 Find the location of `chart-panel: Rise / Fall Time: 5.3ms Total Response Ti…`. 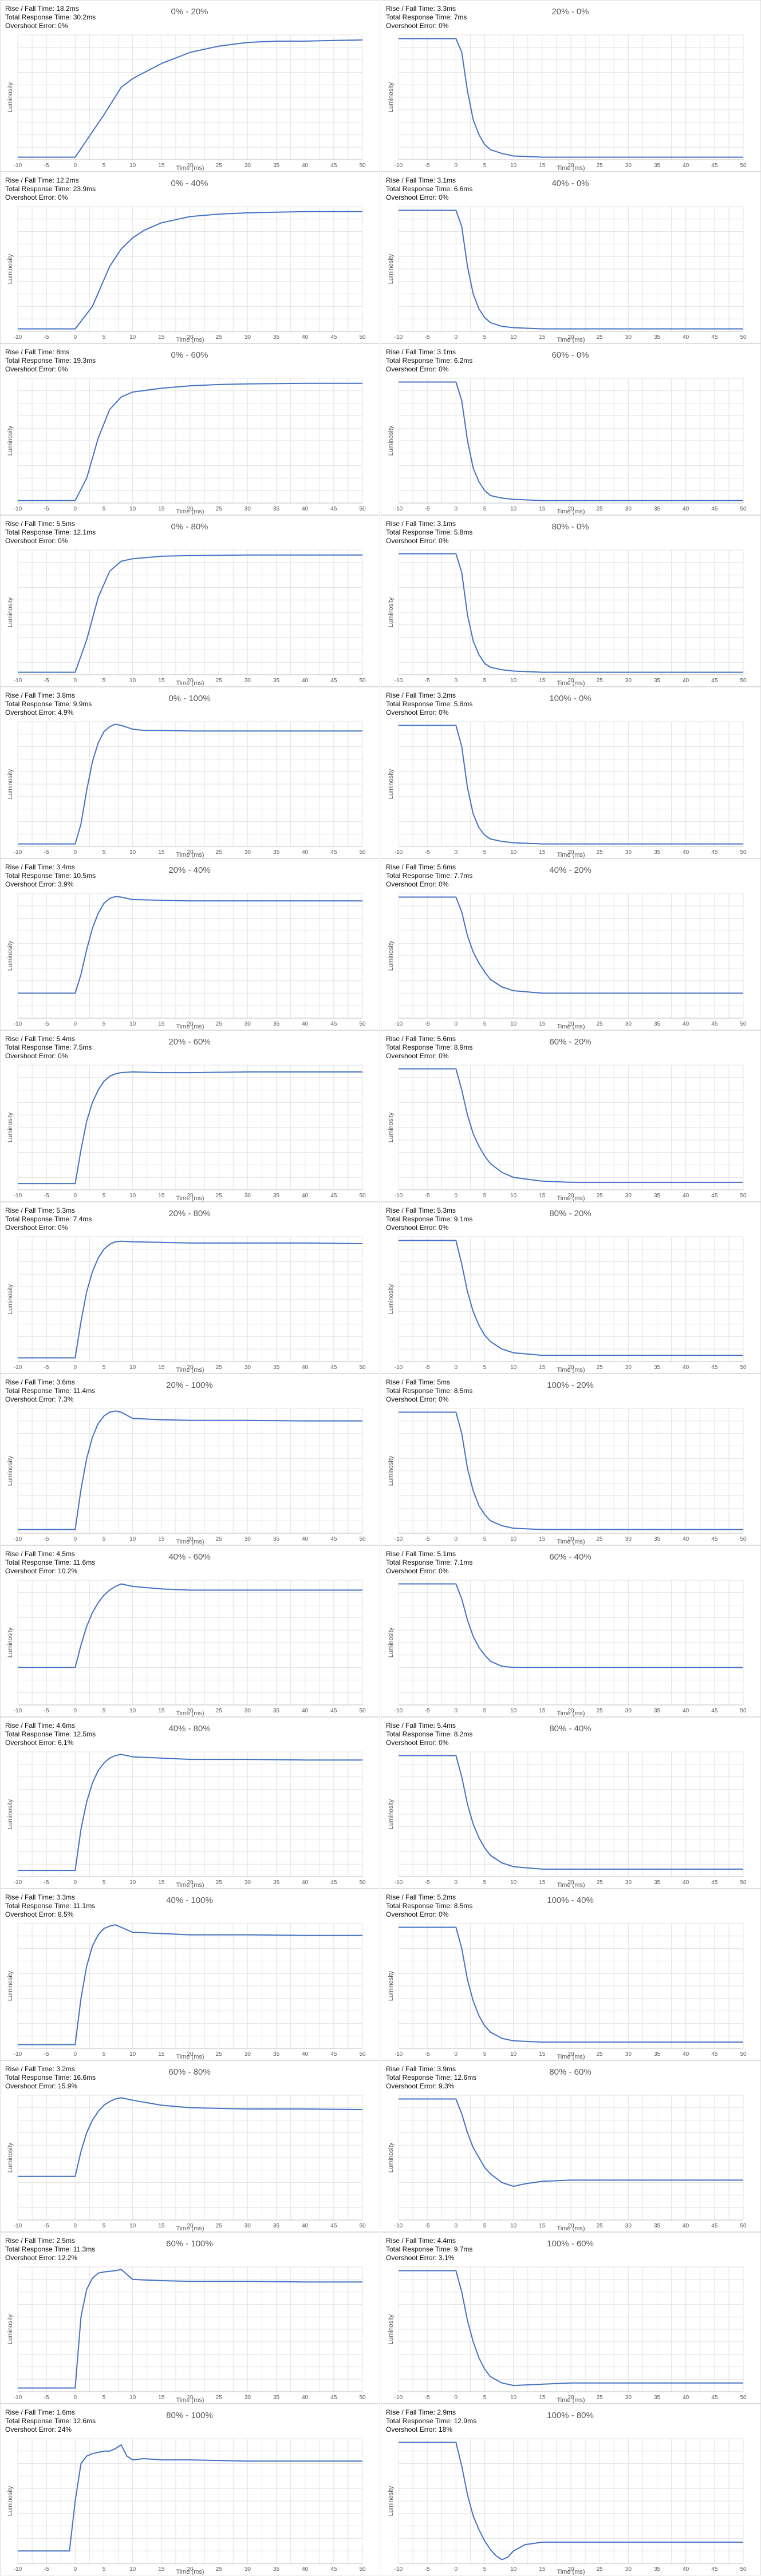

chart-panel: Rise / Fall Time: 5.3ms Total Response Ti… is located at coordinates (571, 1288).